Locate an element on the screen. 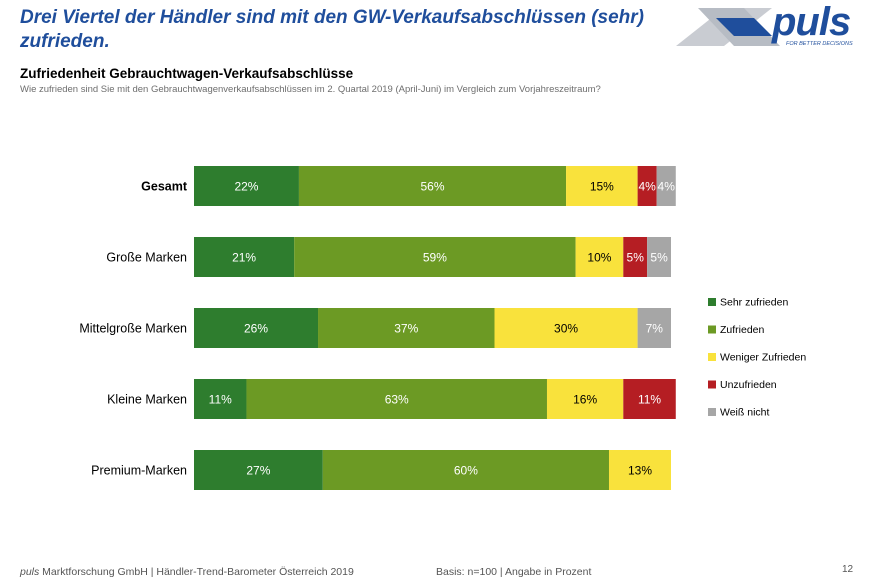 The image size is (872, 580). bar-segment-grosse-marken-weiss-nicht is located at coordinates (659, 257).